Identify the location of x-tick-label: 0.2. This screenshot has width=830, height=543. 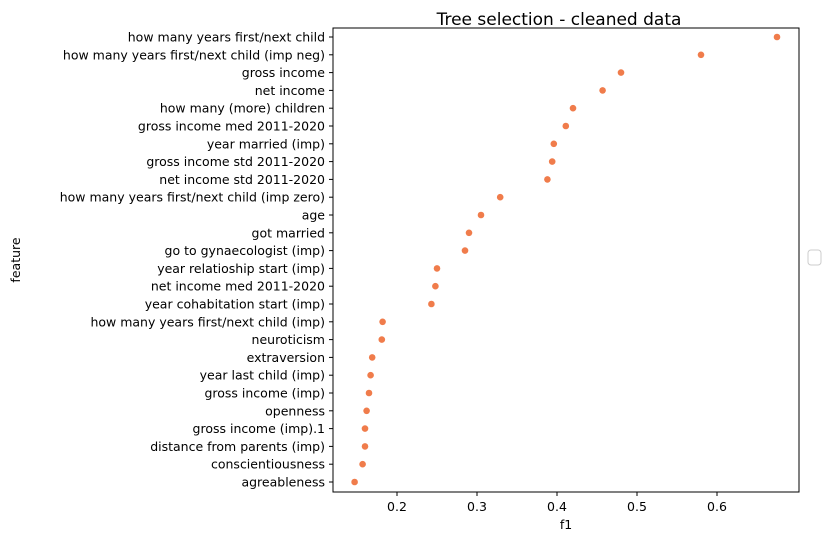
(397, 506).